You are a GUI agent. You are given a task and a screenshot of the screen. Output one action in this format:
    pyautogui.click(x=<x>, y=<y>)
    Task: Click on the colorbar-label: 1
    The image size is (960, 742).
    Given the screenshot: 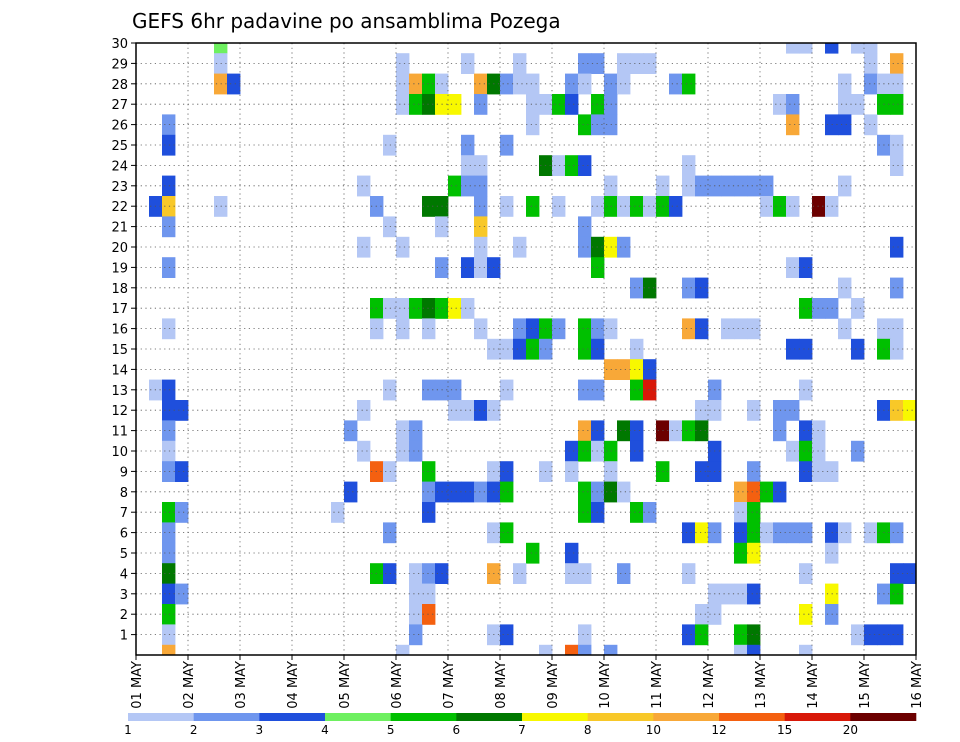 What is the action you would take?
    pyautogui.click(x=128, y=730)
    